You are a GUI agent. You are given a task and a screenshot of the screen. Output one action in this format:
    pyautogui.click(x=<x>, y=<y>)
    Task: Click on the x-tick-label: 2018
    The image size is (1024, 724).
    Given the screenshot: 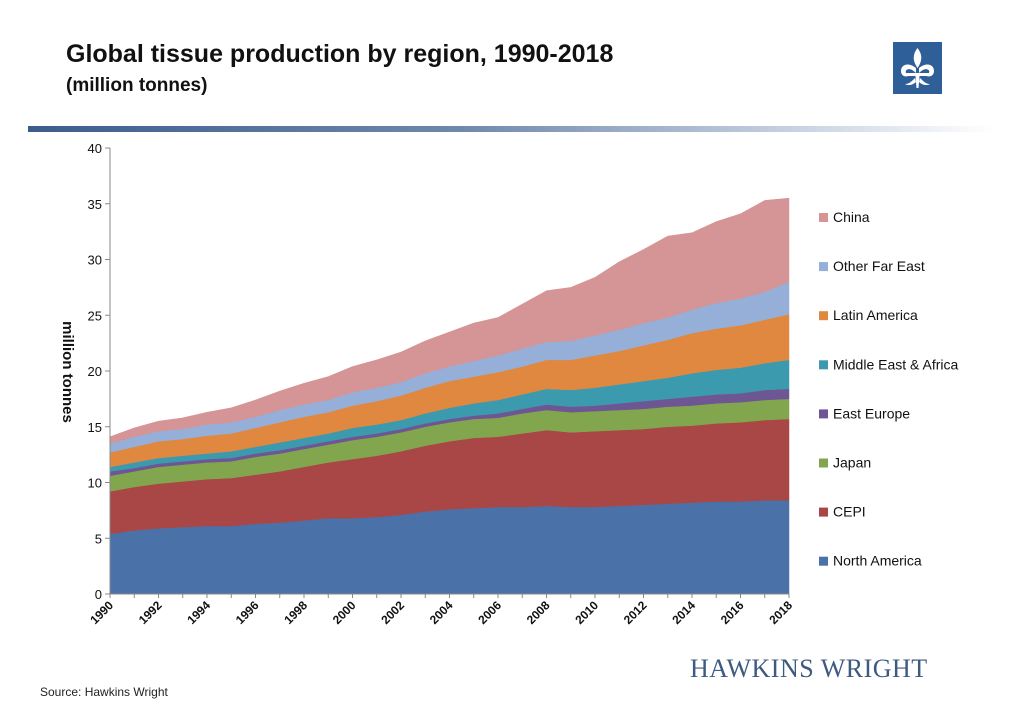 What is the action you would take?
    pyautogui.click(x=780, y=612)
    